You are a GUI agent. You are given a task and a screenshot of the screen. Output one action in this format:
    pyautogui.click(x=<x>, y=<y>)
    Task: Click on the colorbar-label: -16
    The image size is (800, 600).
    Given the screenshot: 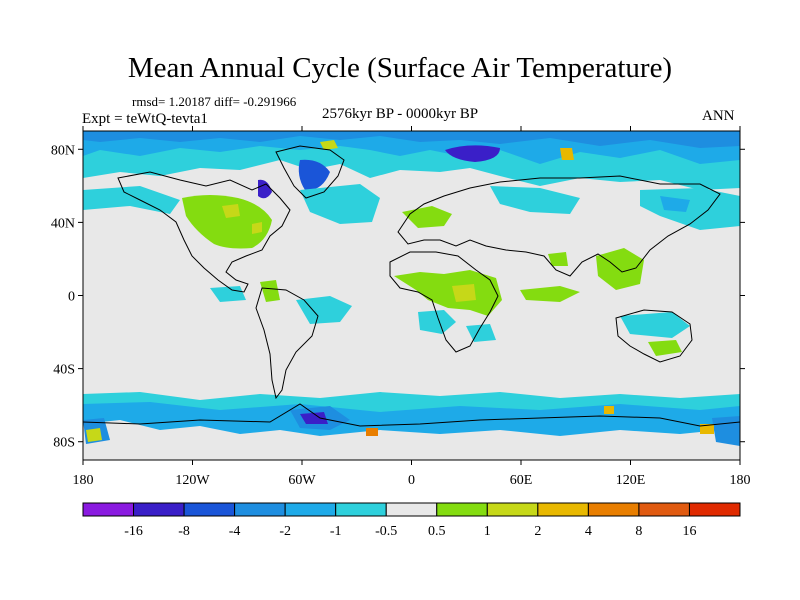 What is the action you would take?
    pyautogui.click(x=133, y=531)
    